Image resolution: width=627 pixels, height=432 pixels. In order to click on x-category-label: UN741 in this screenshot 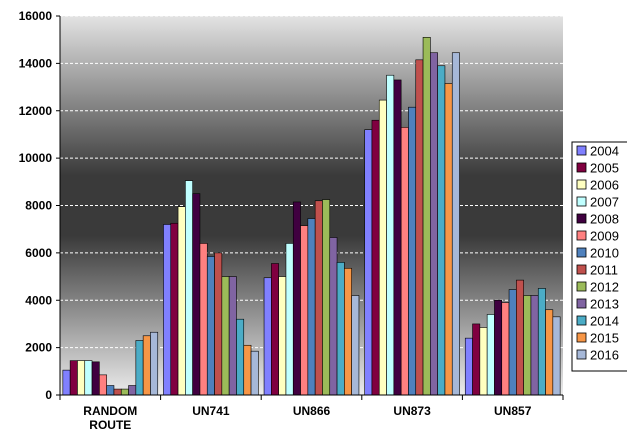, I will do `click(211, 411)`.